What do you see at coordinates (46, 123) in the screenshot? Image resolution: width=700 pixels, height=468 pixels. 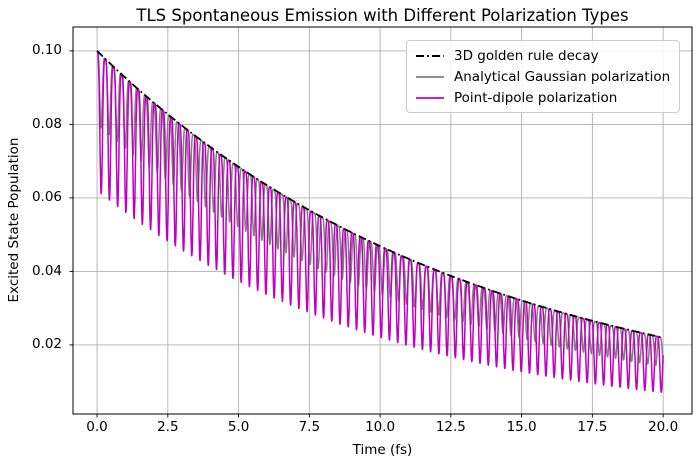 I see `y-tick-label: 0.08` at bounding box center [46, 123].